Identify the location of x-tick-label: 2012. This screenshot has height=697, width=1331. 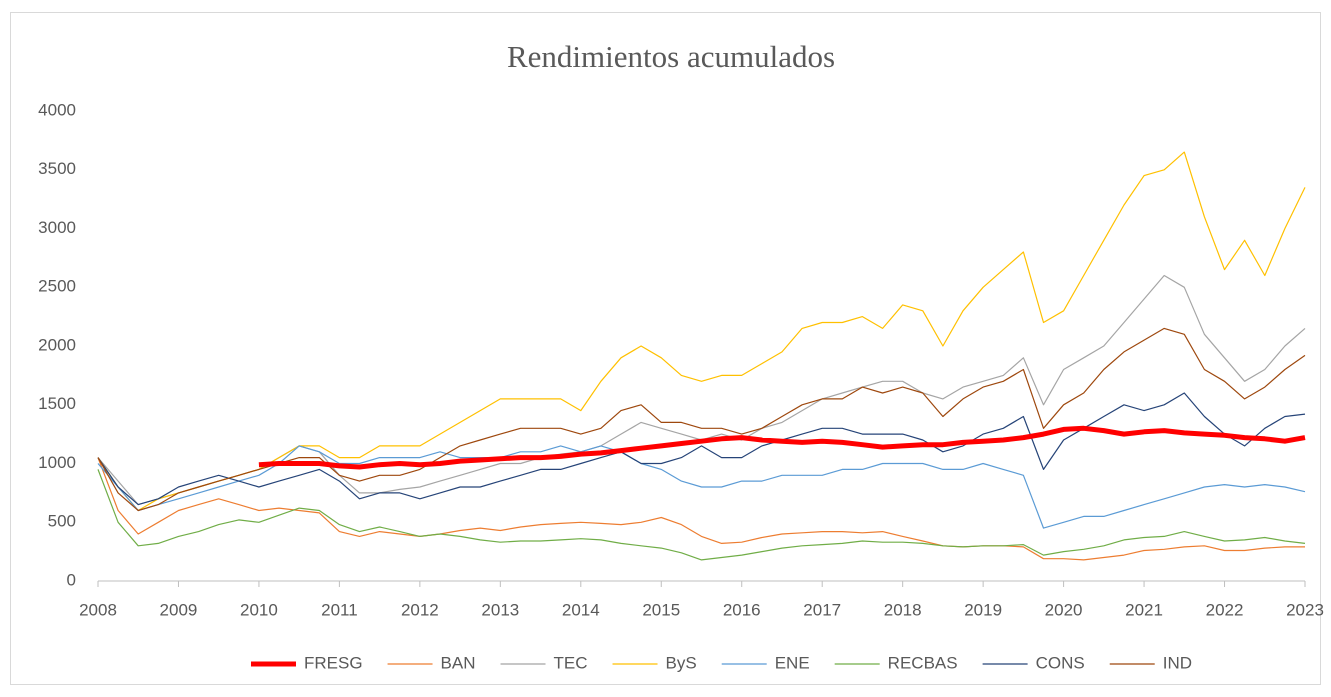
(420, 609).